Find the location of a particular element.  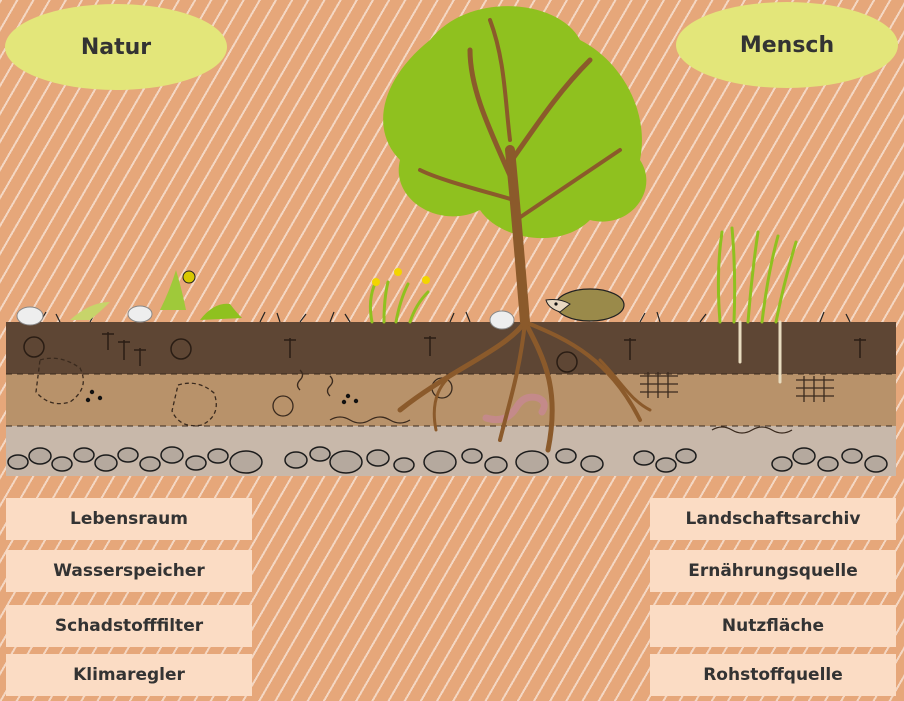

function-rohstoffquelle: Rohstoffquelle is located at coordinates (773, 675).